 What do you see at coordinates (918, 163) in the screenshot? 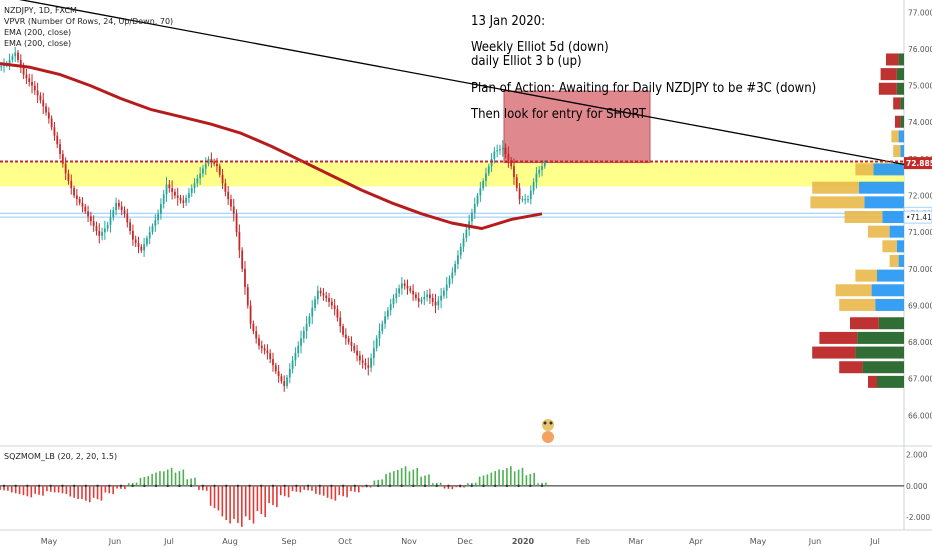
I see `price-badge` at bounding box center [918, 163].